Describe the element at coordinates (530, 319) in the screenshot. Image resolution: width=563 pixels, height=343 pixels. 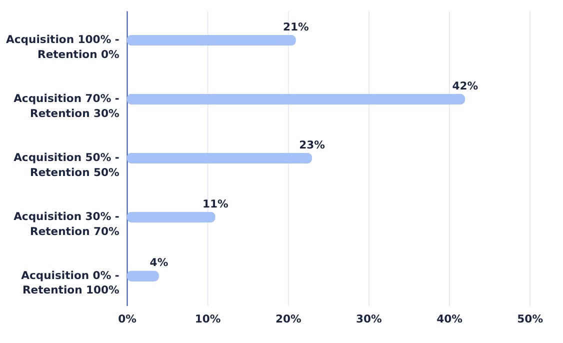
I see `x-tick-label: 50%` at that location.